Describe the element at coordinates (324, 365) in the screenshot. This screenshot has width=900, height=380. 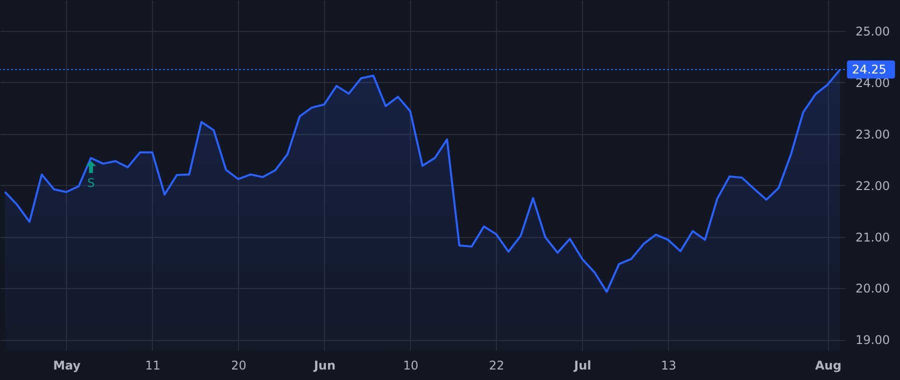
I see `x-tick-label: Jun` at that location.